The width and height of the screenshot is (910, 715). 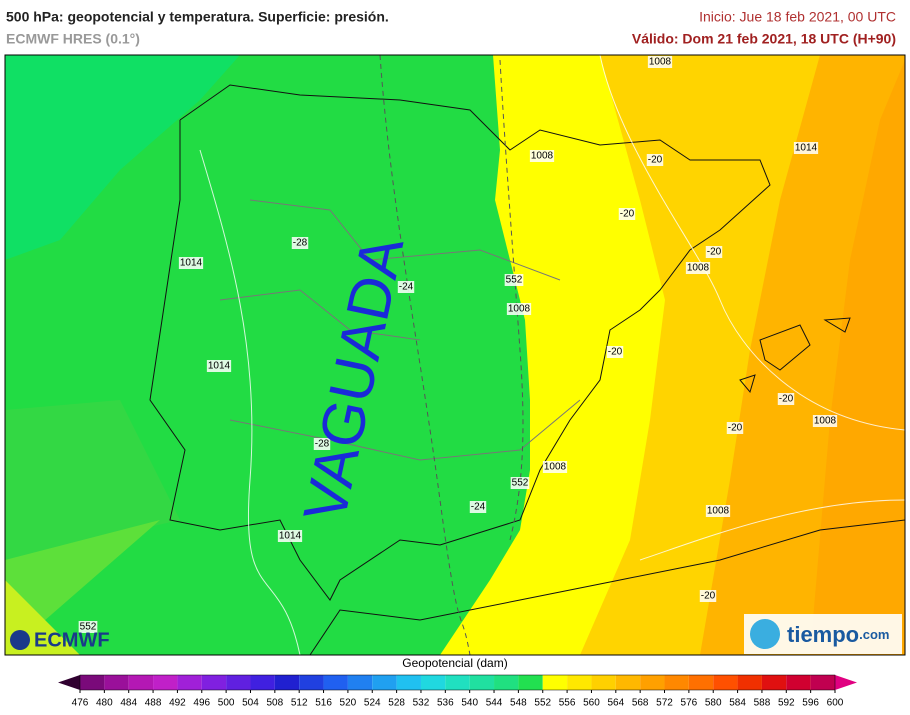 I want to click on colorbar-over, so click(x=846, y=682).